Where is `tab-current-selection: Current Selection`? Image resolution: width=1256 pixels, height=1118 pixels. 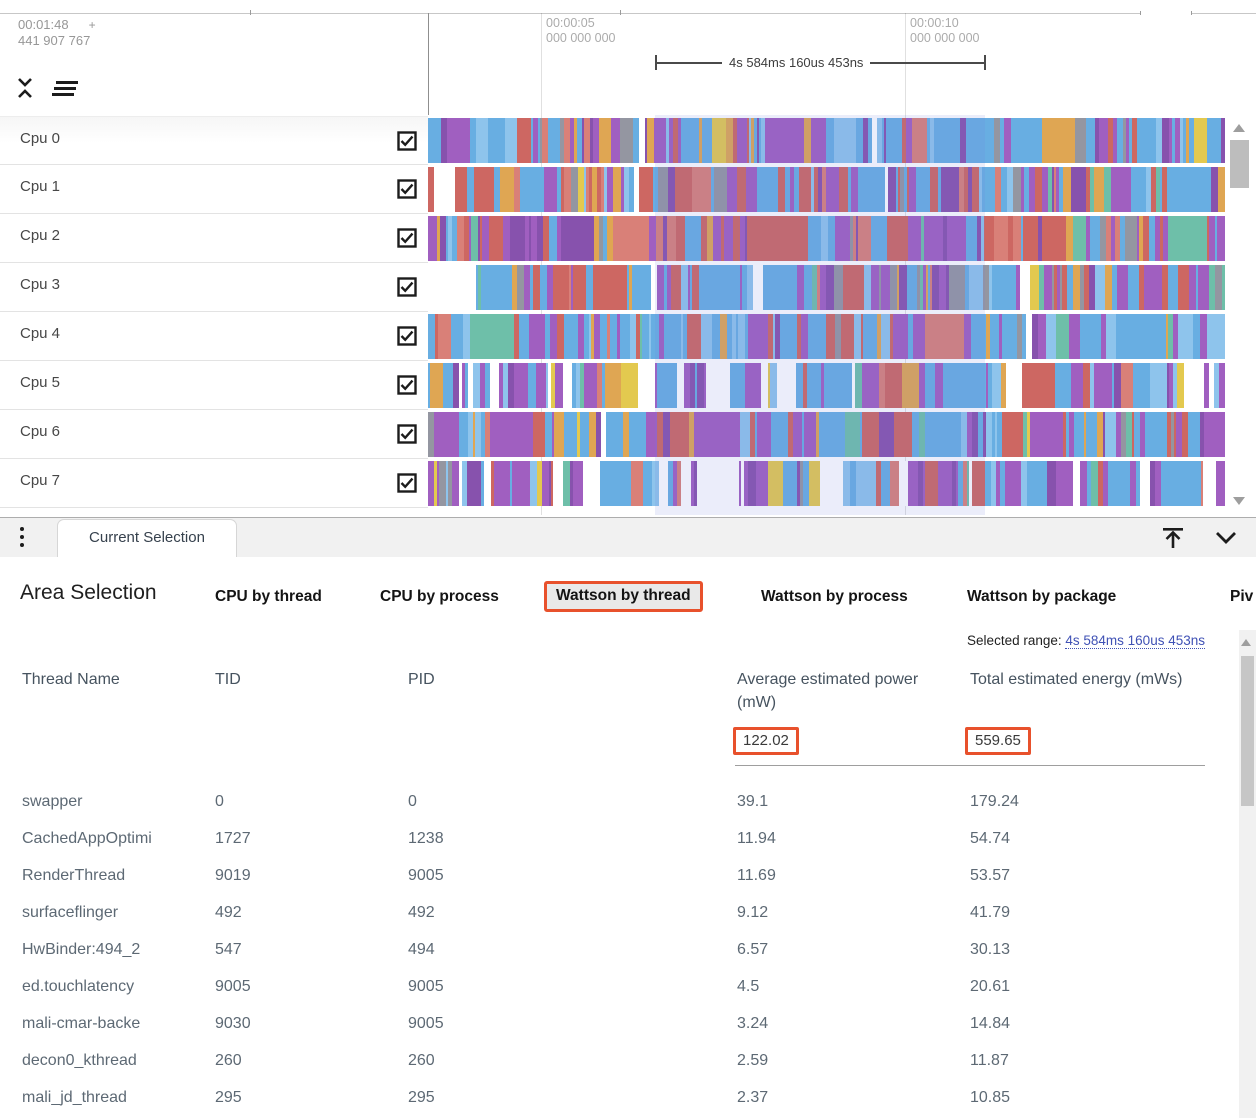
tab-current-selection: Current Selection is located at coordinates (147, 538).